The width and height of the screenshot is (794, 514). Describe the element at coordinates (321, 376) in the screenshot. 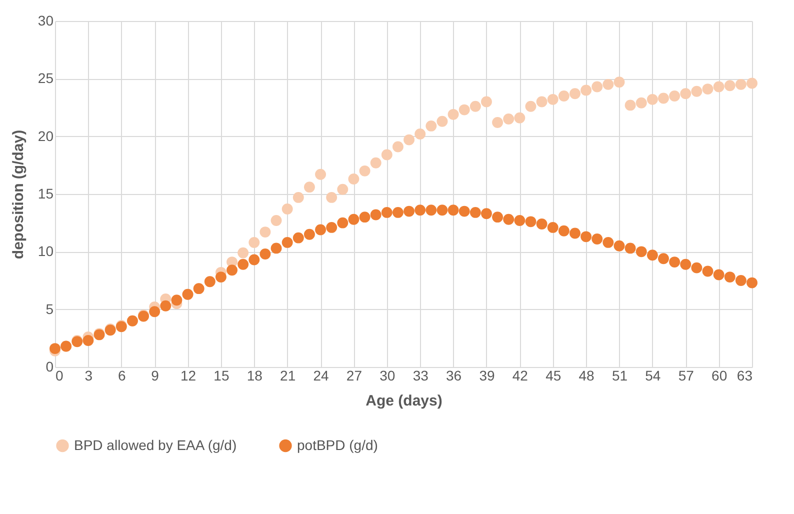

I see `x-tick-label: 24` at that location.